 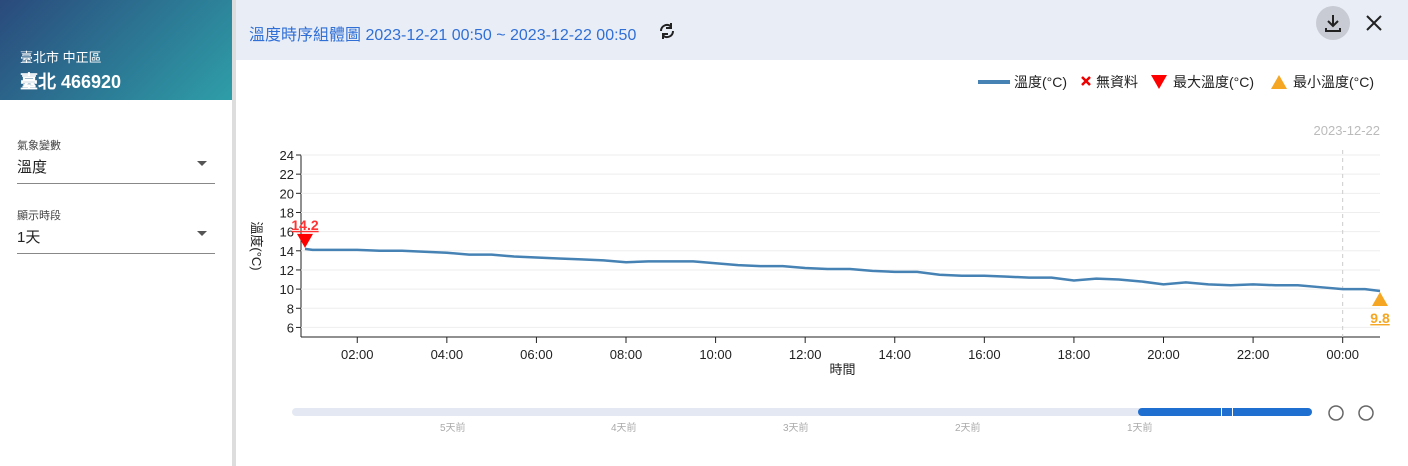 I want to click on divider, so click(x=234, y=233).